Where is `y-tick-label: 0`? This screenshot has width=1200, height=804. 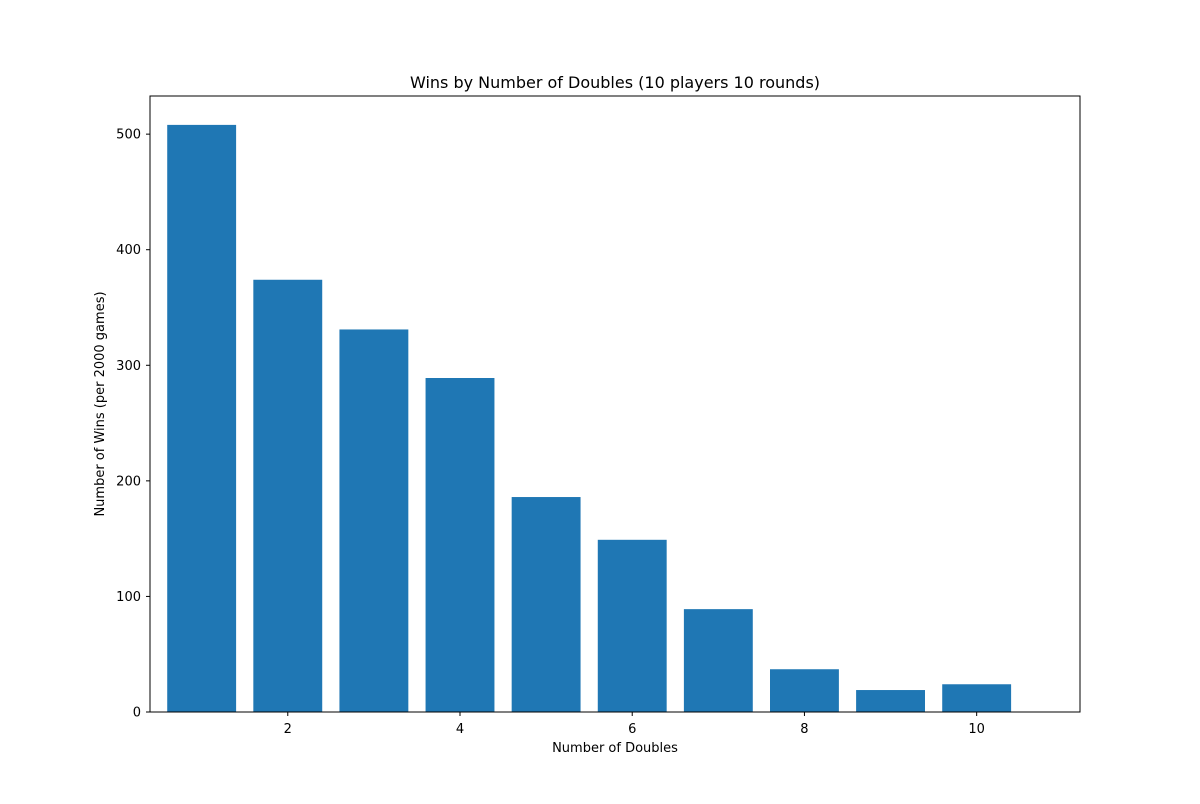
y-tick-label: 0 is located at coordinates (137, 713).